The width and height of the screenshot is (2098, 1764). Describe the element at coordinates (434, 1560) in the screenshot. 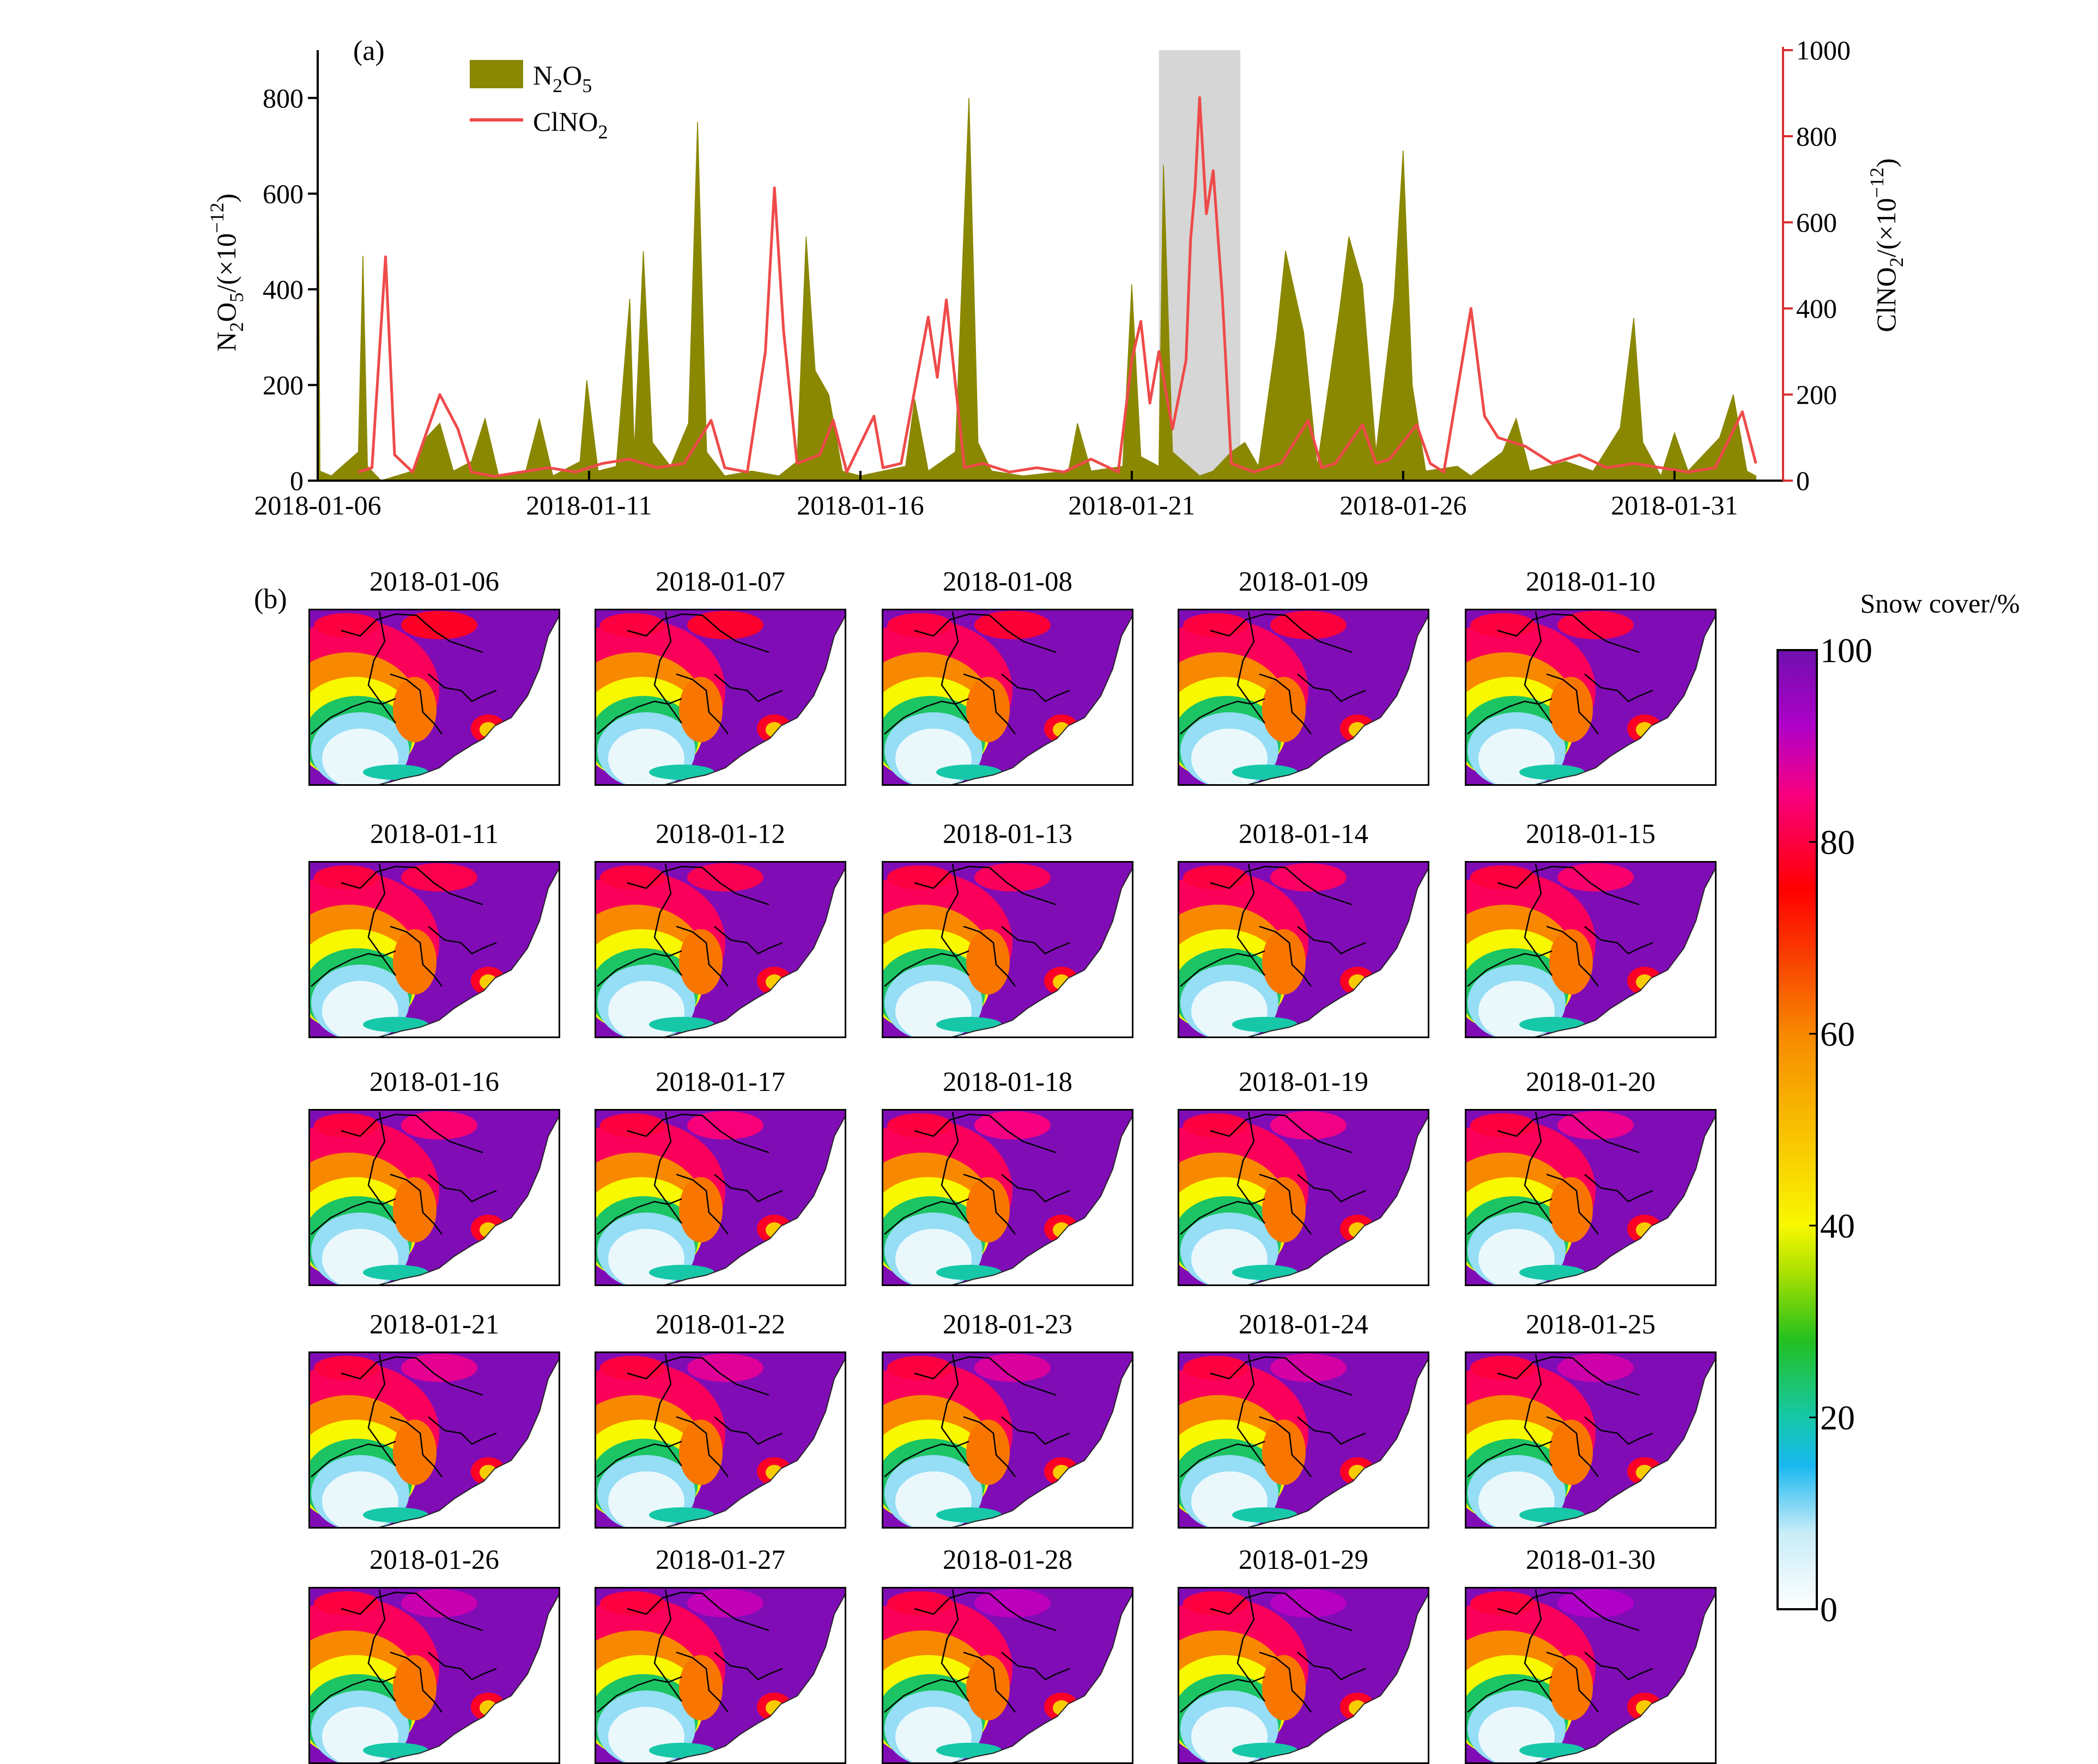

I see `map-title: 2018-01-26` at that location.